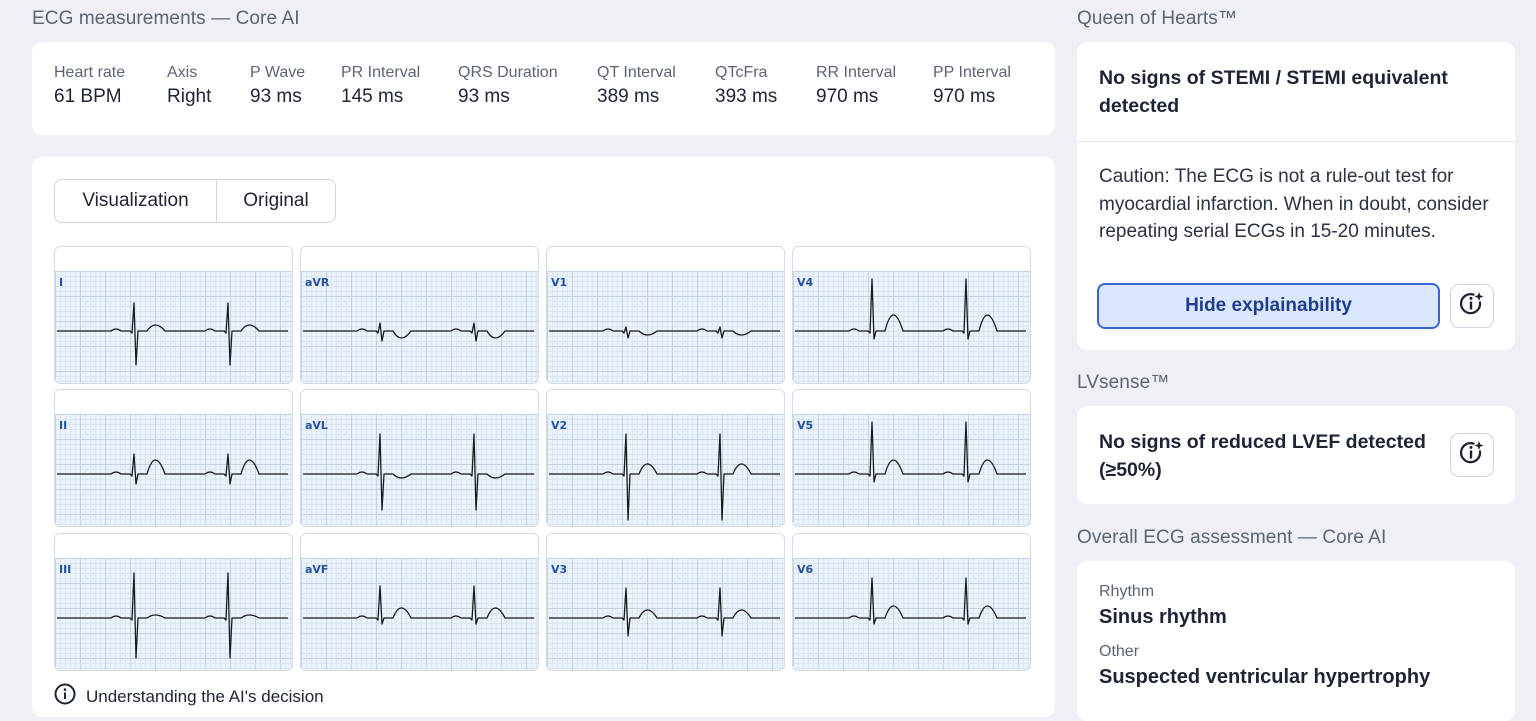 This screenshot has height=721, width=1536. I want to click on view-toggle: Visualization Original, so click(195, 201).